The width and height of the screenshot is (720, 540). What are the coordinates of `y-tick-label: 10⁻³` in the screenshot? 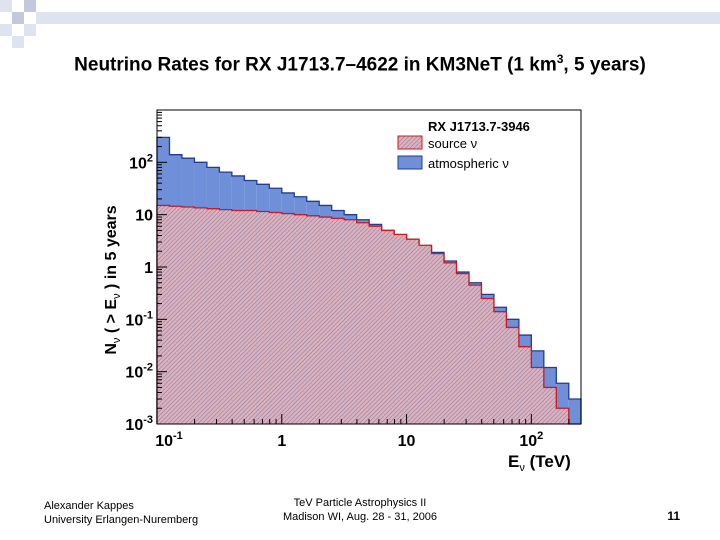 It's located at (139, 424).